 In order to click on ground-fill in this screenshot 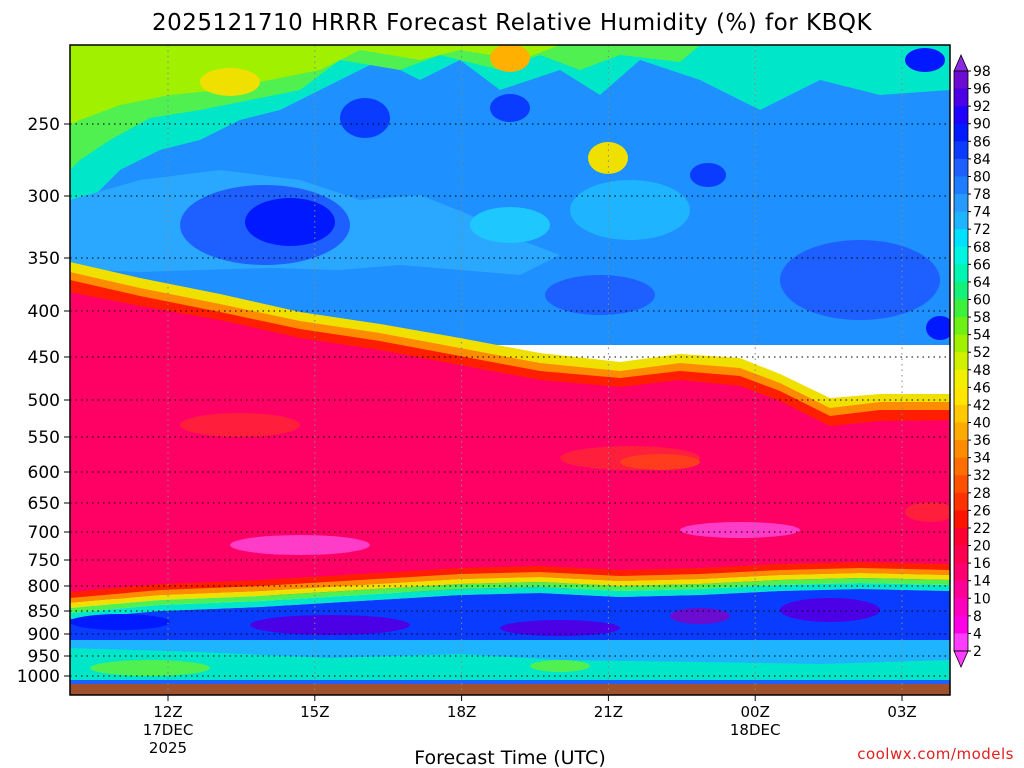, I will do `click(510, 689)`.